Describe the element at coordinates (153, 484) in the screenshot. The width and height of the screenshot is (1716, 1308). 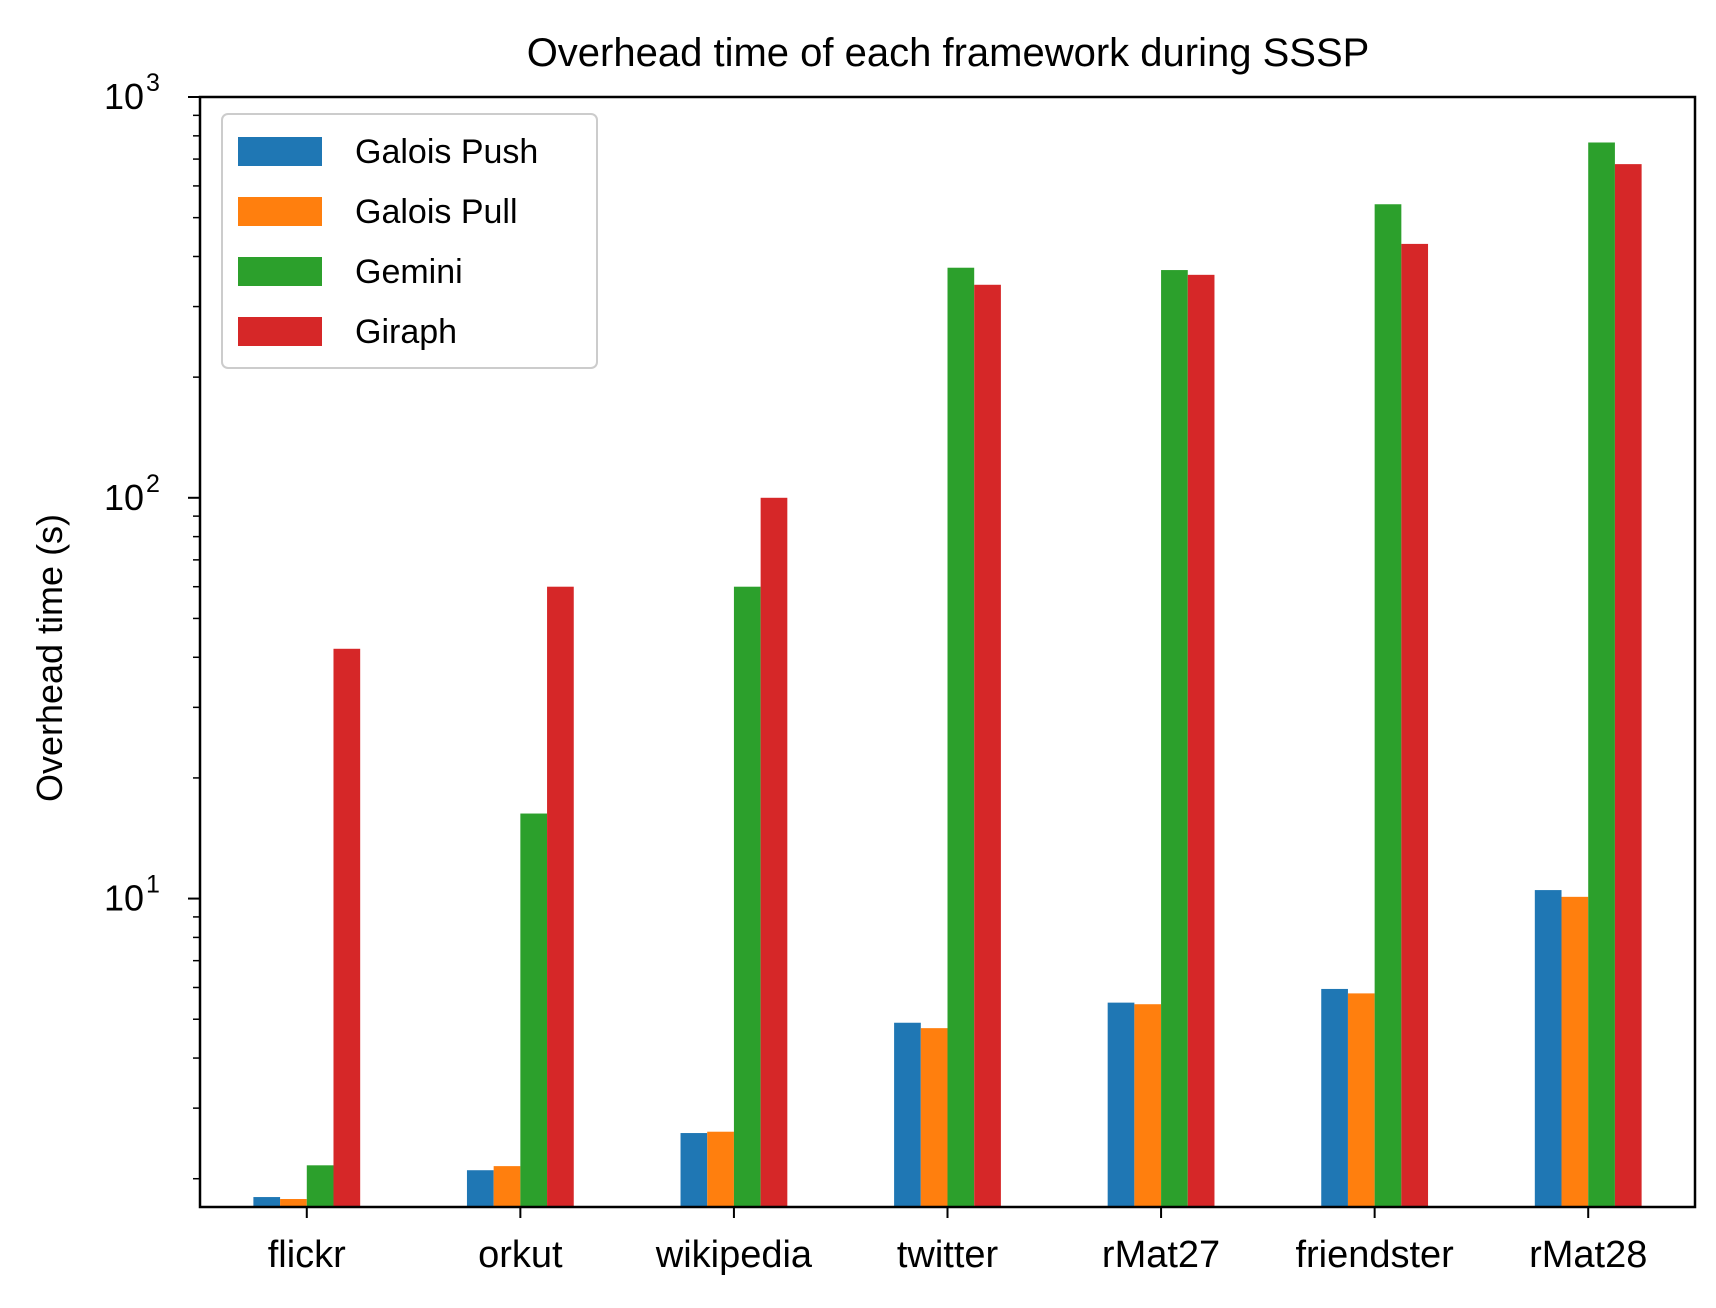
I see `y-tick-label-exponent: 2` at that location.